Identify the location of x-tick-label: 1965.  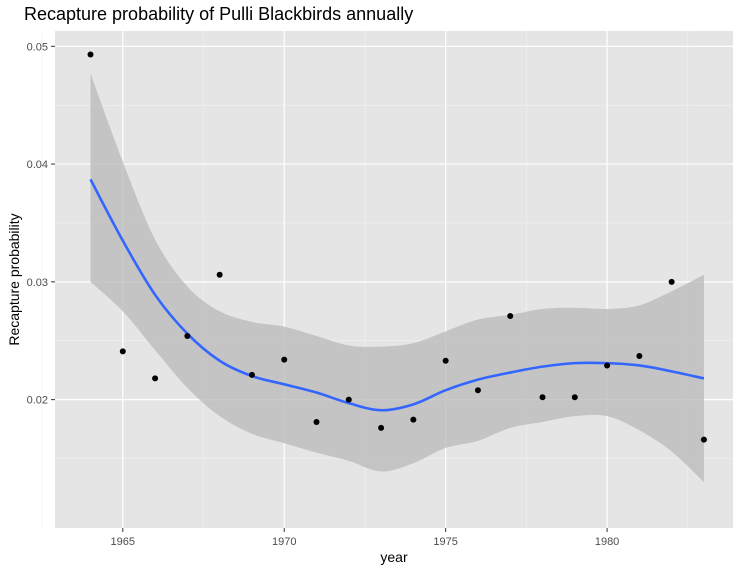
(123, 542).